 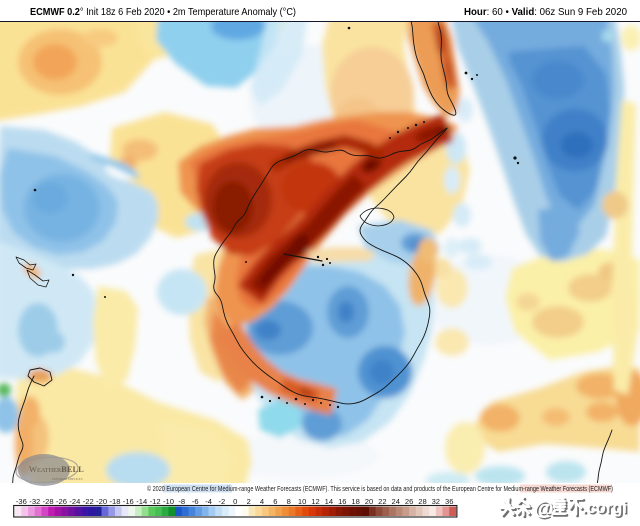 I want to click on svg-text: -14, so click(x=141, y=501).